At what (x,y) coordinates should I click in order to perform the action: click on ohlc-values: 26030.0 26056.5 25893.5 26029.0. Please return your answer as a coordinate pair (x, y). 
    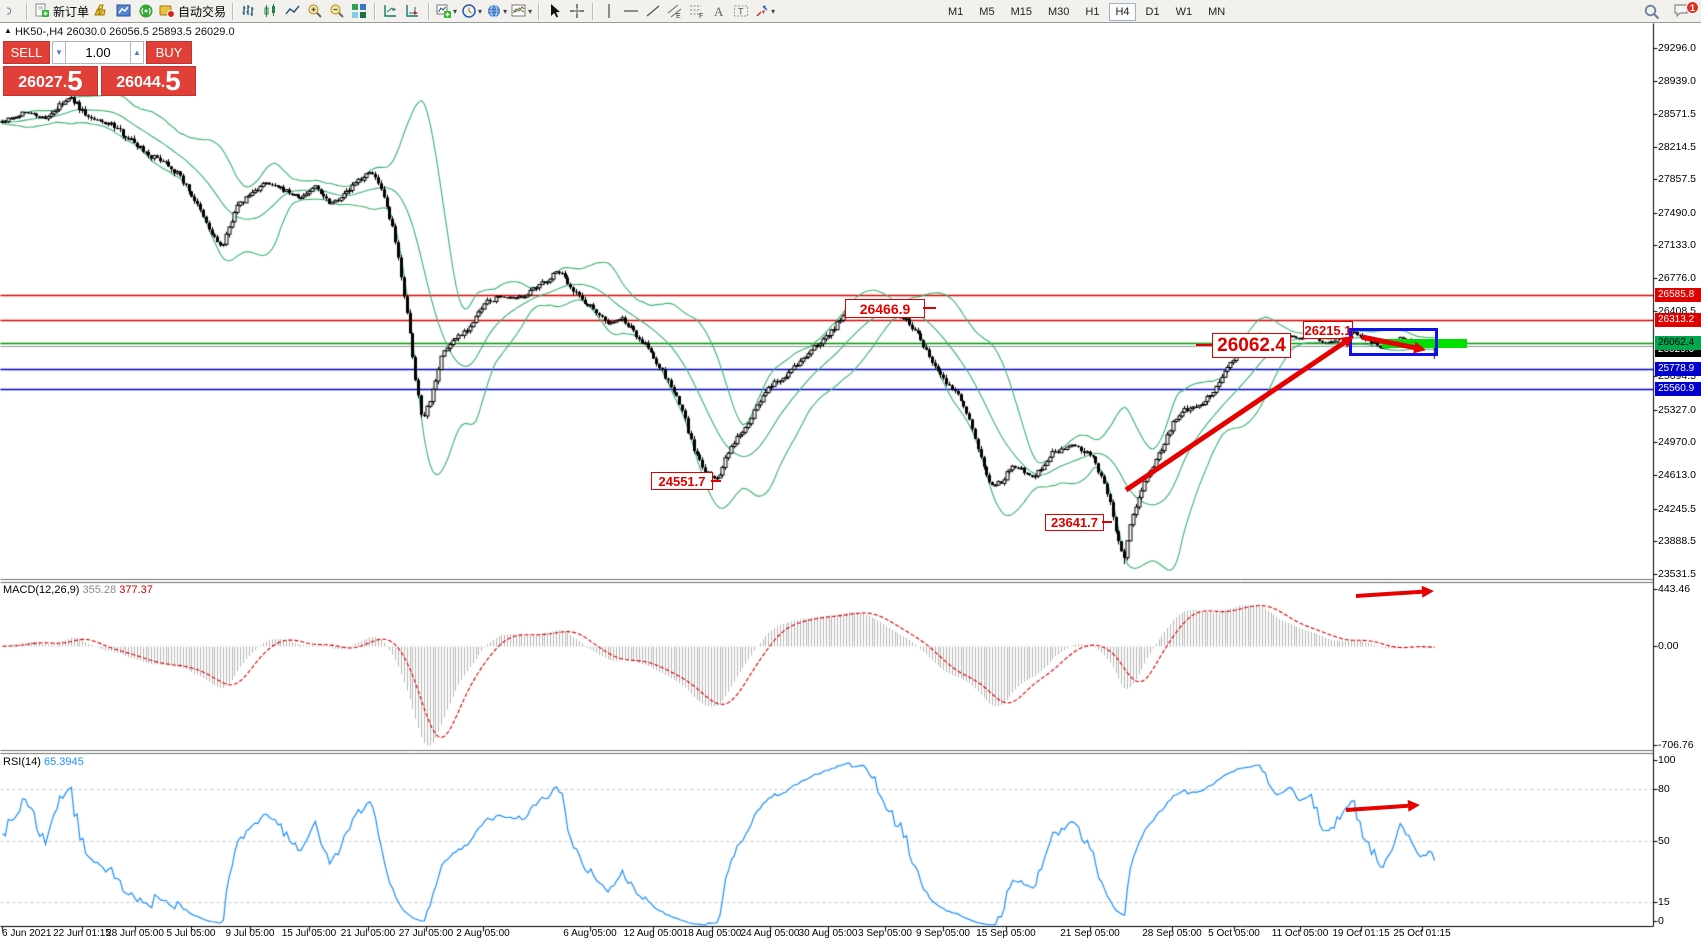
    Looking at the image, I should click on (150, 32).